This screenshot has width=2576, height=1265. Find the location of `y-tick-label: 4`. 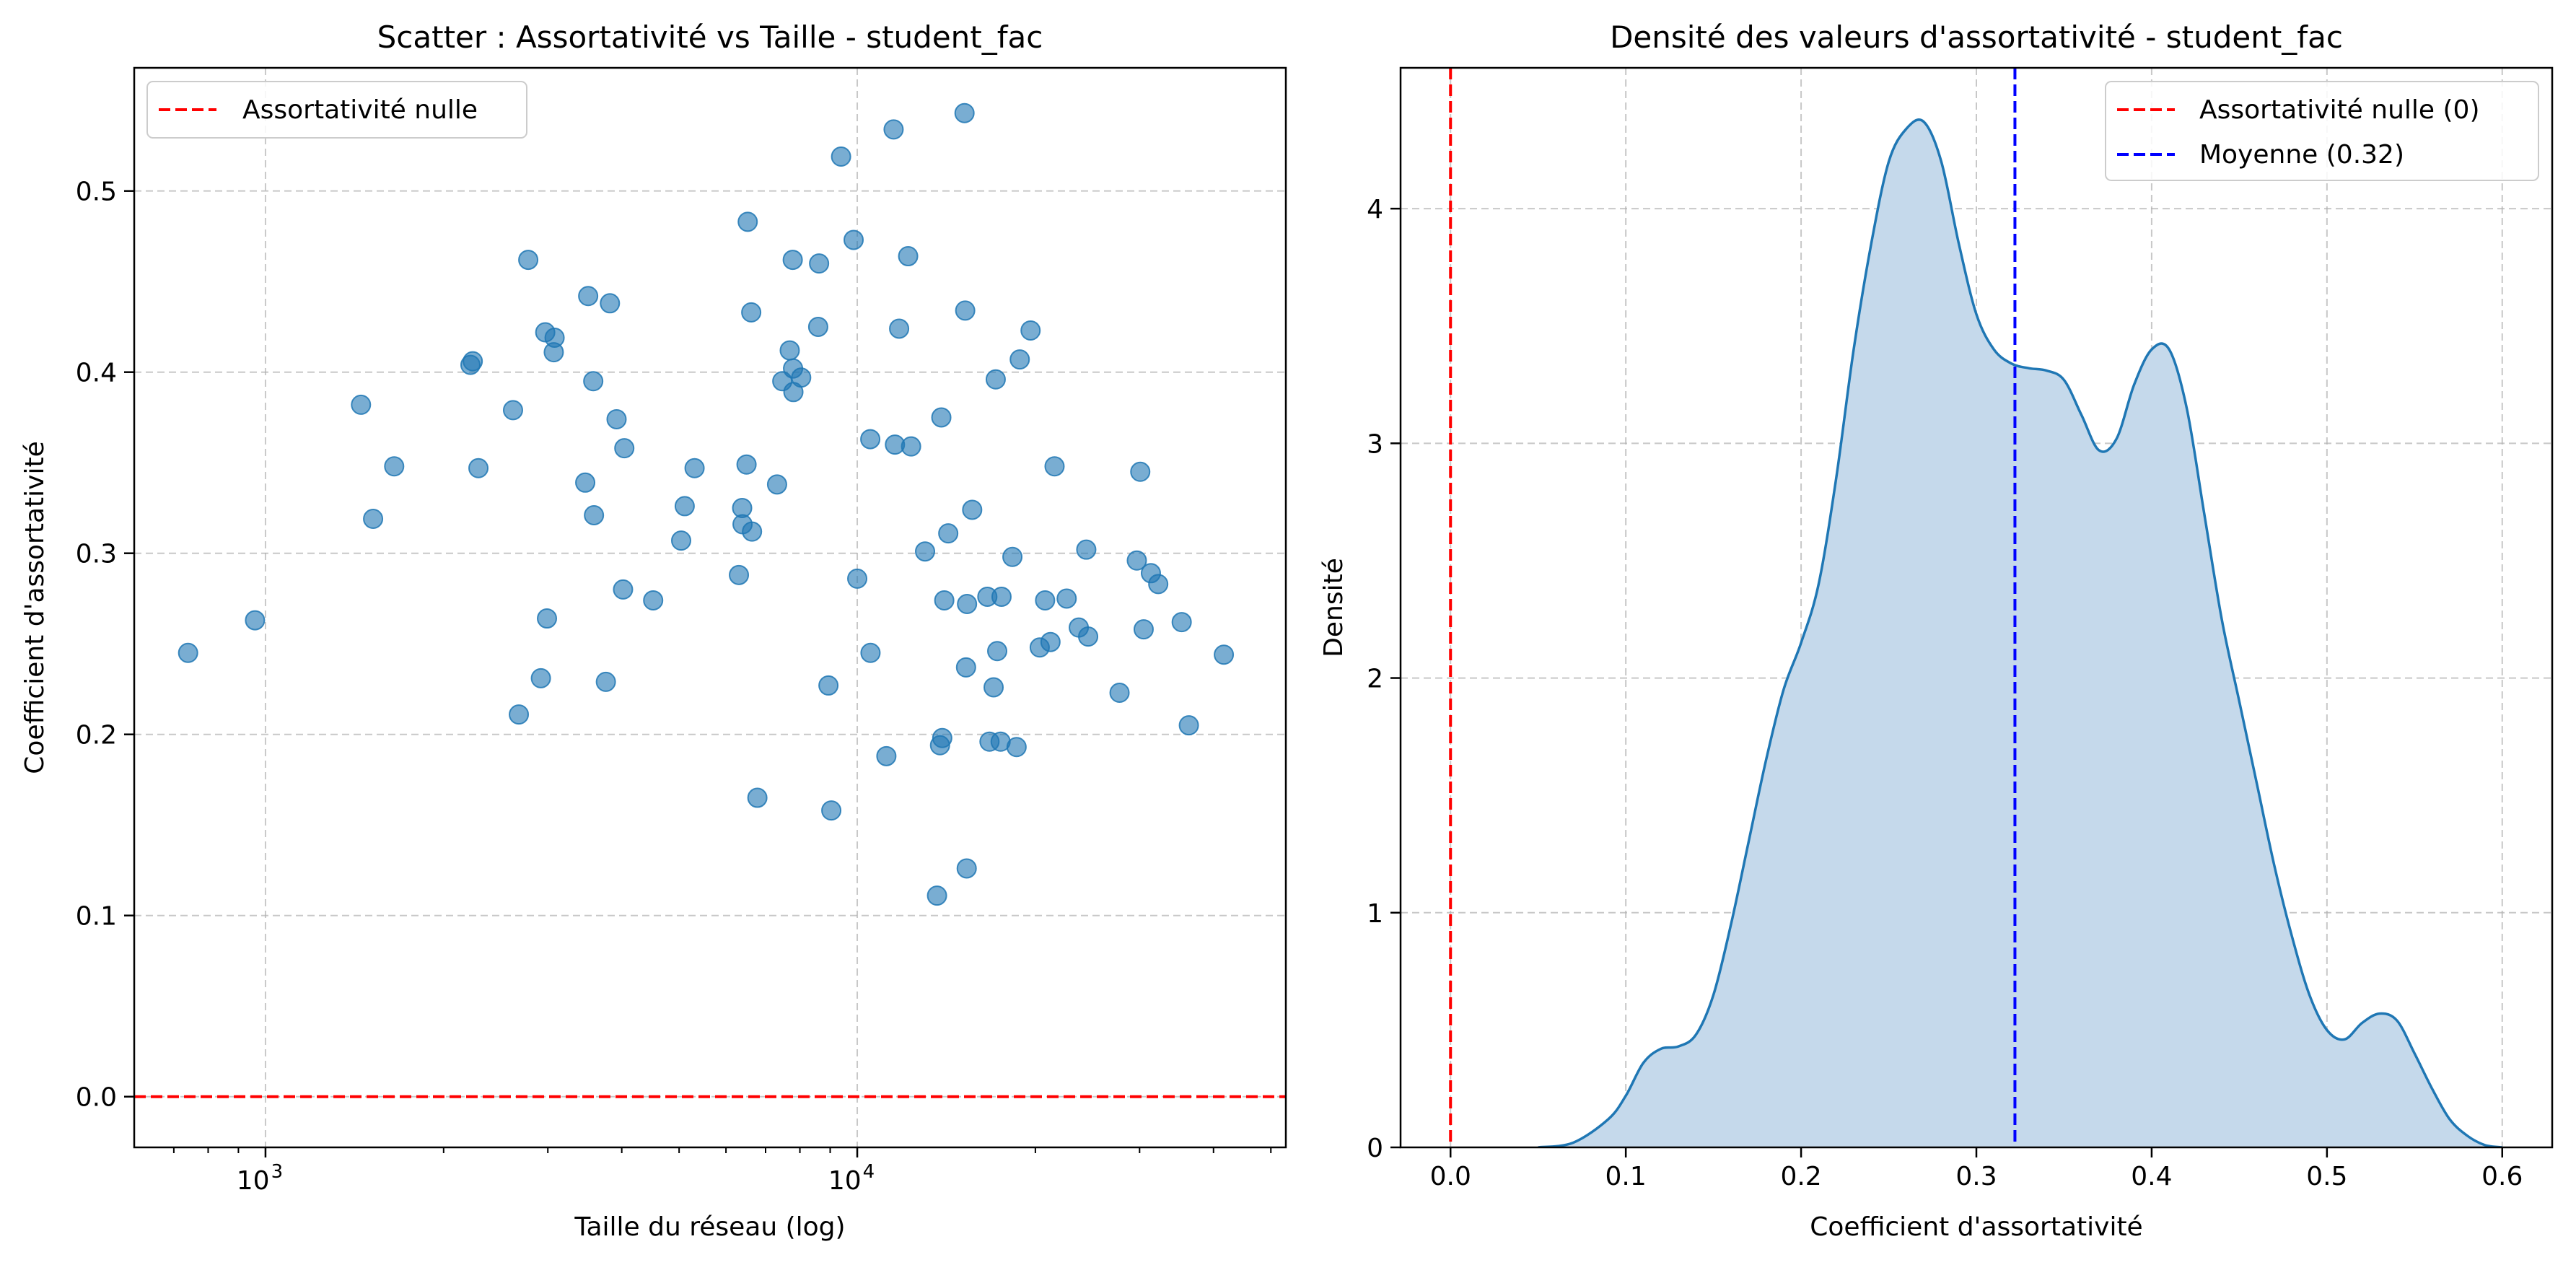

y-tick-label: 4 is located at coordinates (1375, 209).